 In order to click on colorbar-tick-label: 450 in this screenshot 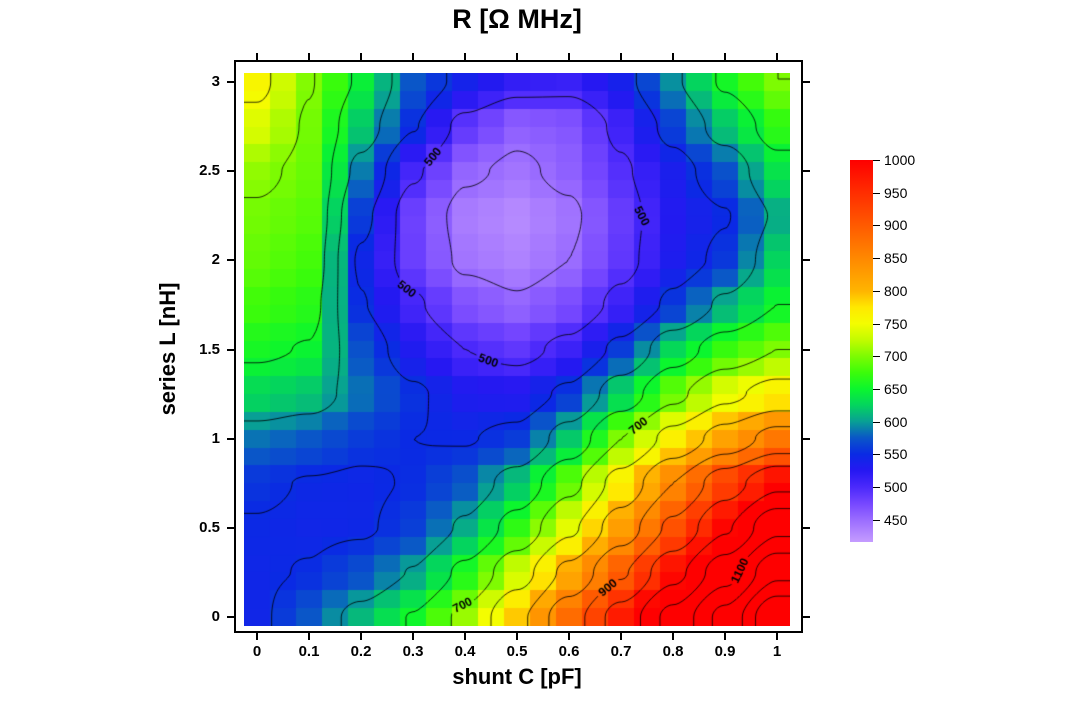, I will do `click(896, 519)`.